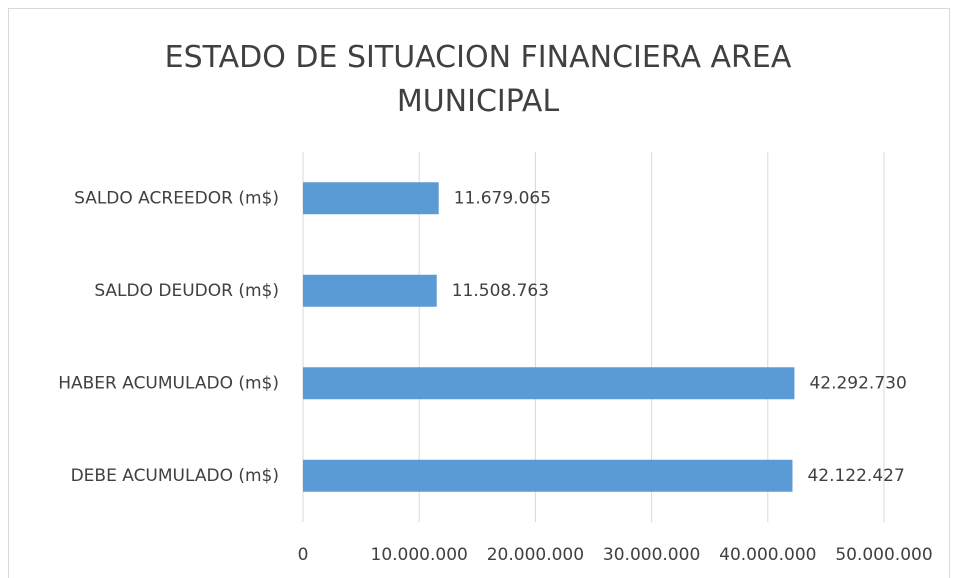 This screenshot has width=955, height=578. Describe the element at coordinates (175, 476) in the screenshot. I see `y-tick-label: DEBE ACUMULADO (m$)` at that location.